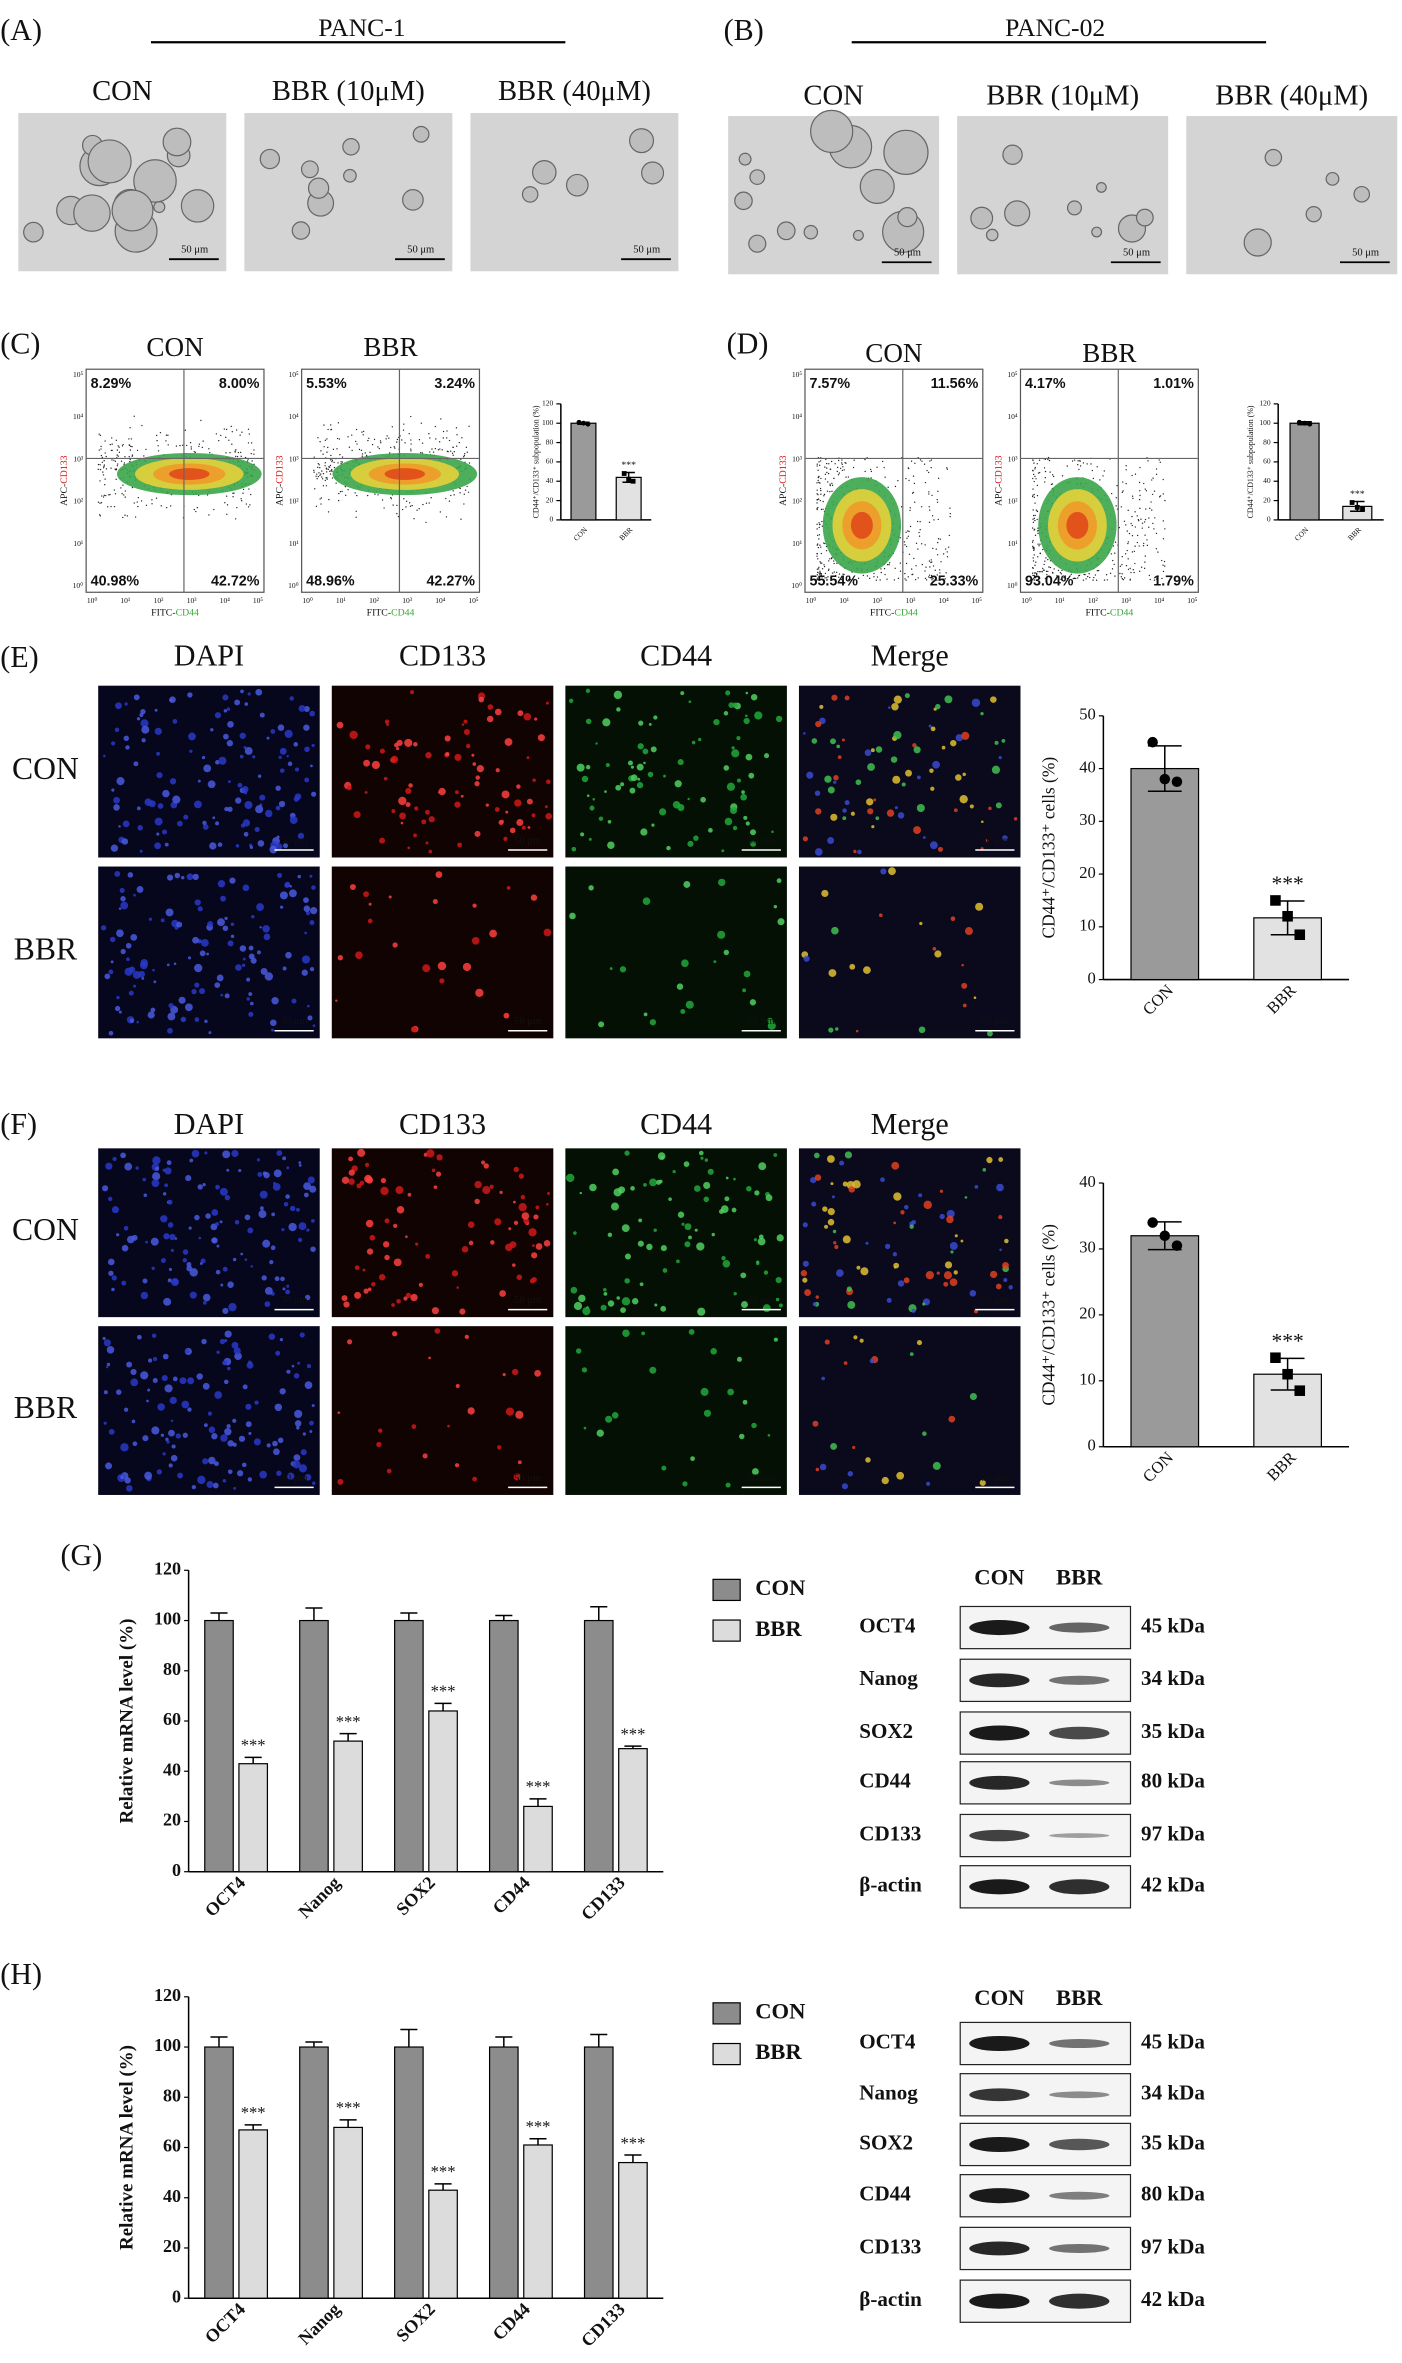  I want to click on axis-label-part: CD44, so click(402, 613).